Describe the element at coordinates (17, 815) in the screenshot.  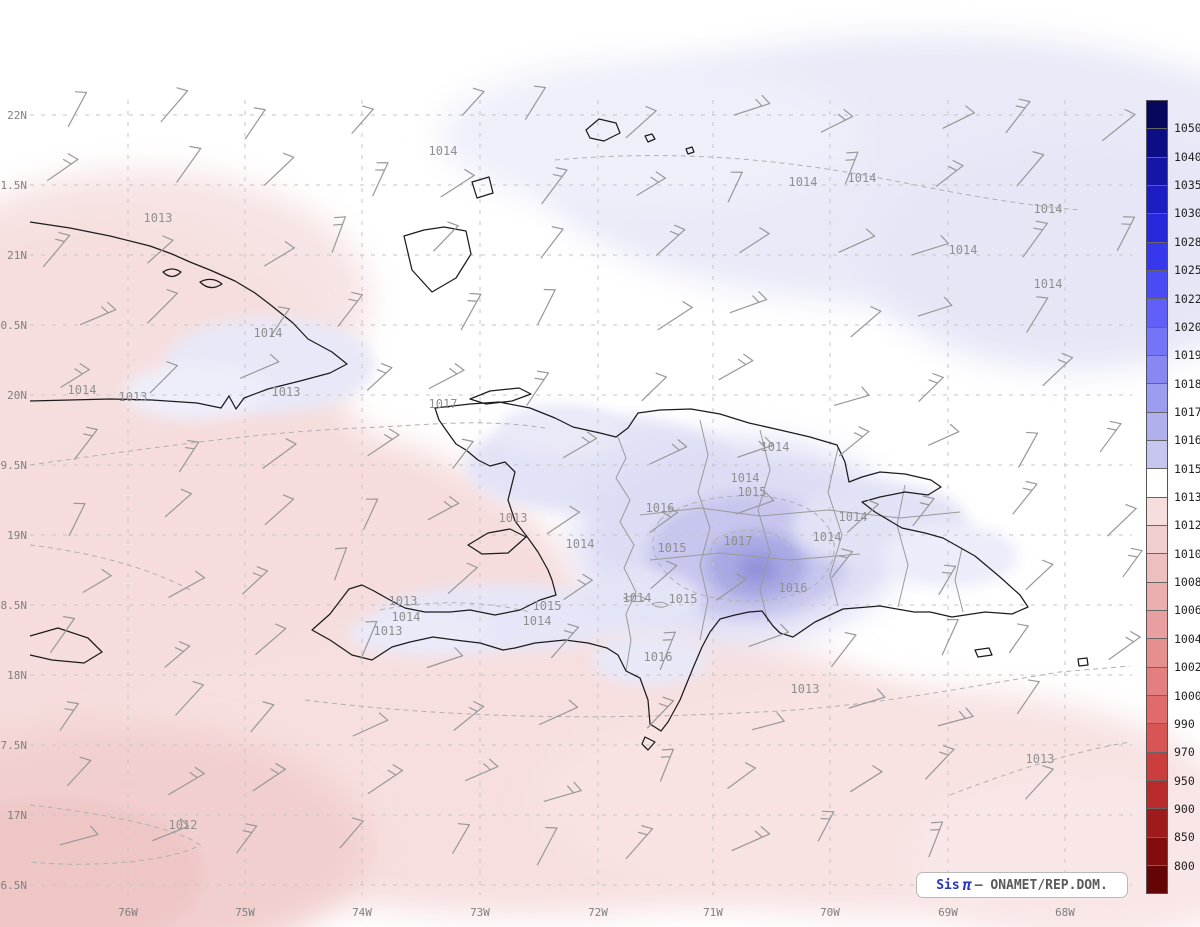
I see `lat-label: 17N` at that location.